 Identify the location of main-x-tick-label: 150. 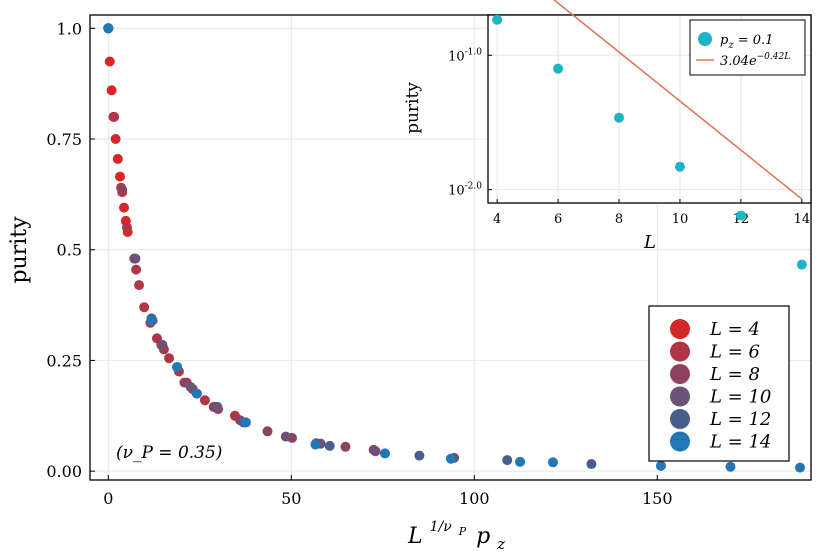
(657, 498).